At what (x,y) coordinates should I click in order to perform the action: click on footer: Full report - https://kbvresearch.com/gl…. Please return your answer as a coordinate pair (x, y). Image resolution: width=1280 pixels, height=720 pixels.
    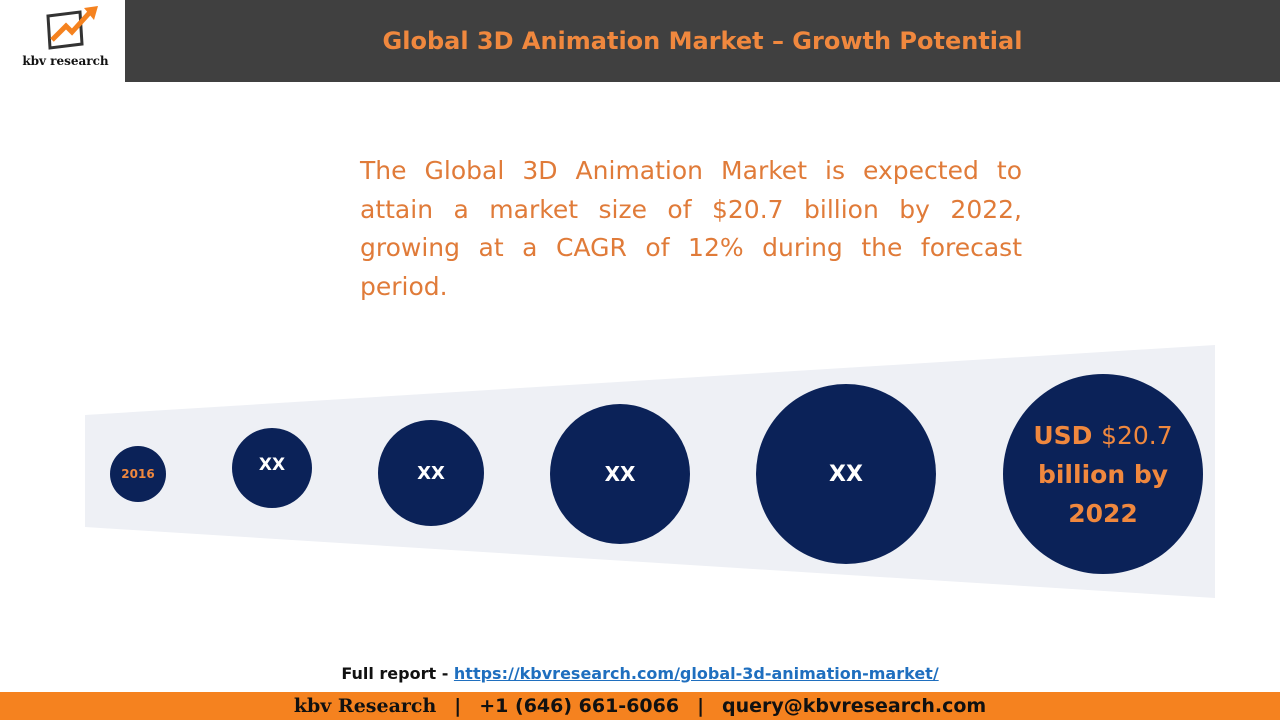
    Looking at the image, I should click on (640, 673).